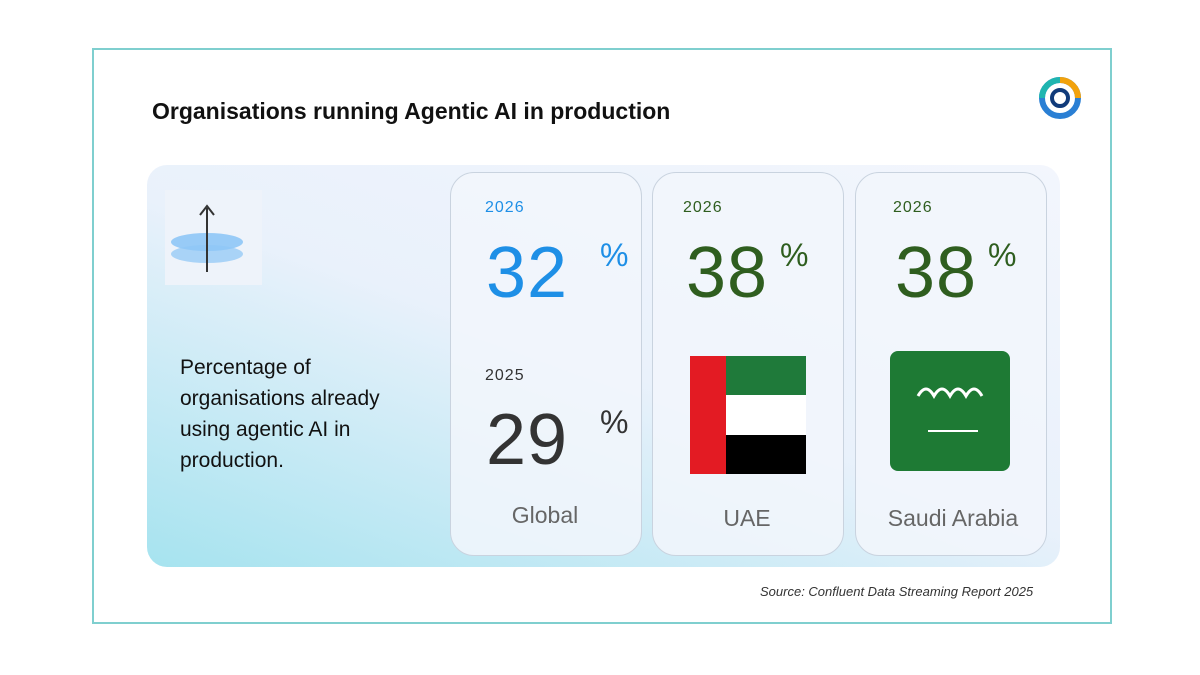  I want to click on logo, so click(1060, 98).